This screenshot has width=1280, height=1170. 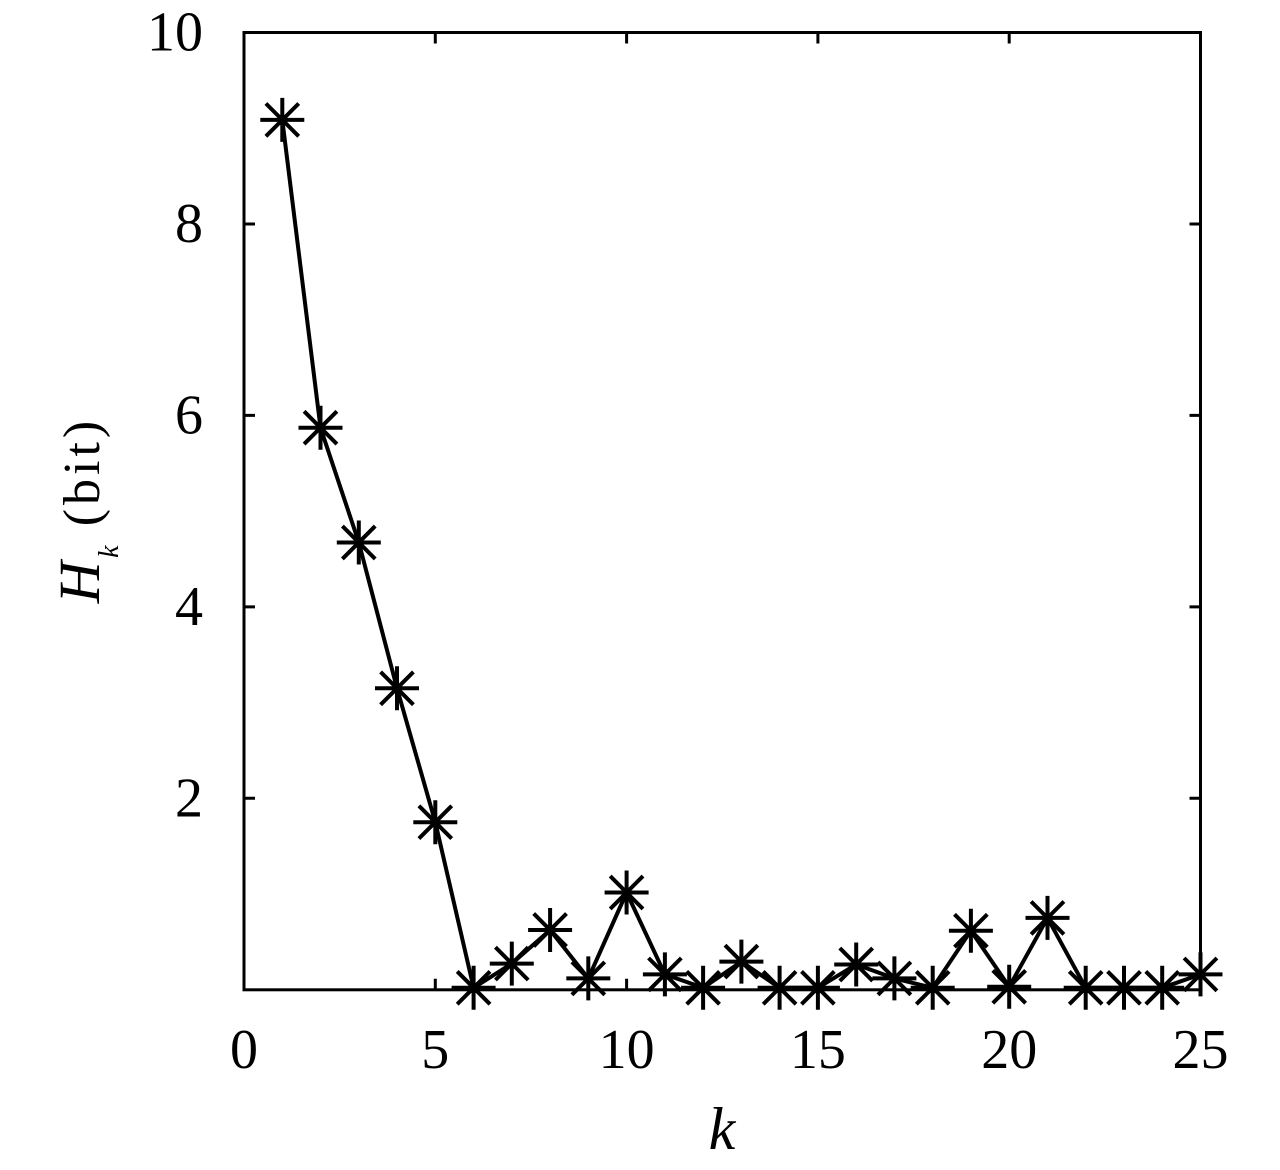 What do you see at coordinates (189, 607) in the screenshot?
I see `svg-text: 4` at bounding box center [189, 607].